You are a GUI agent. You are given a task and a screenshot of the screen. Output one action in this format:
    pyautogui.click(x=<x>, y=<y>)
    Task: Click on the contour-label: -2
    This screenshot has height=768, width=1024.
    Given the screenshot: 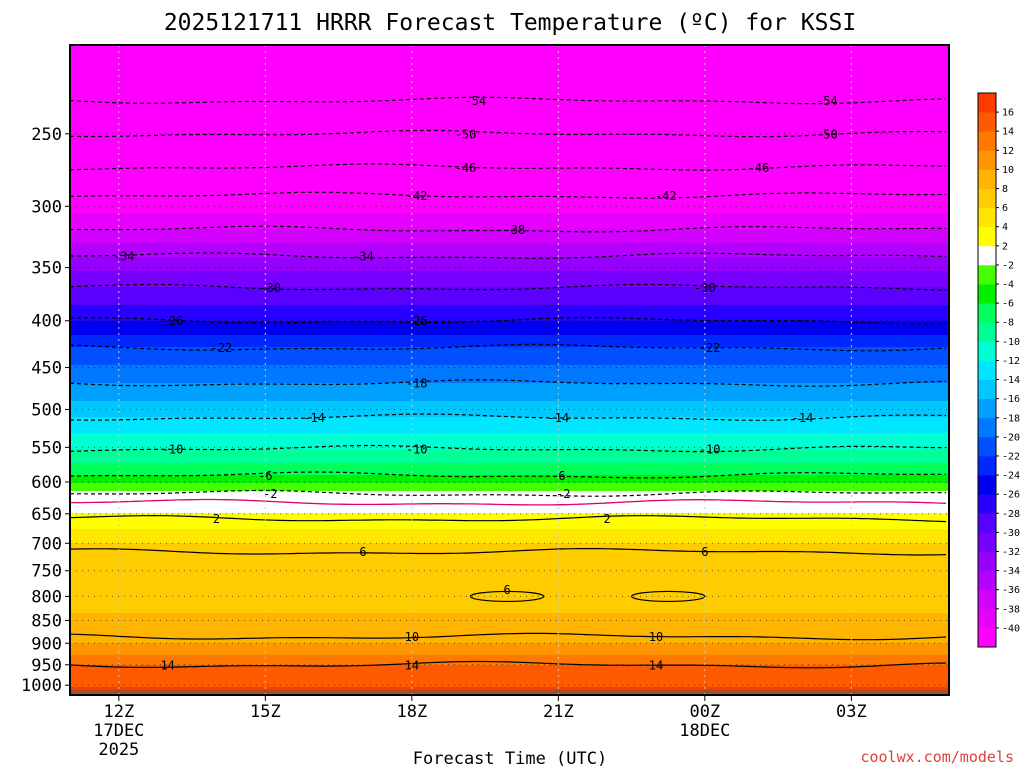 What is the action you would take?
    pyautogui.click(x=270, y=494)
    